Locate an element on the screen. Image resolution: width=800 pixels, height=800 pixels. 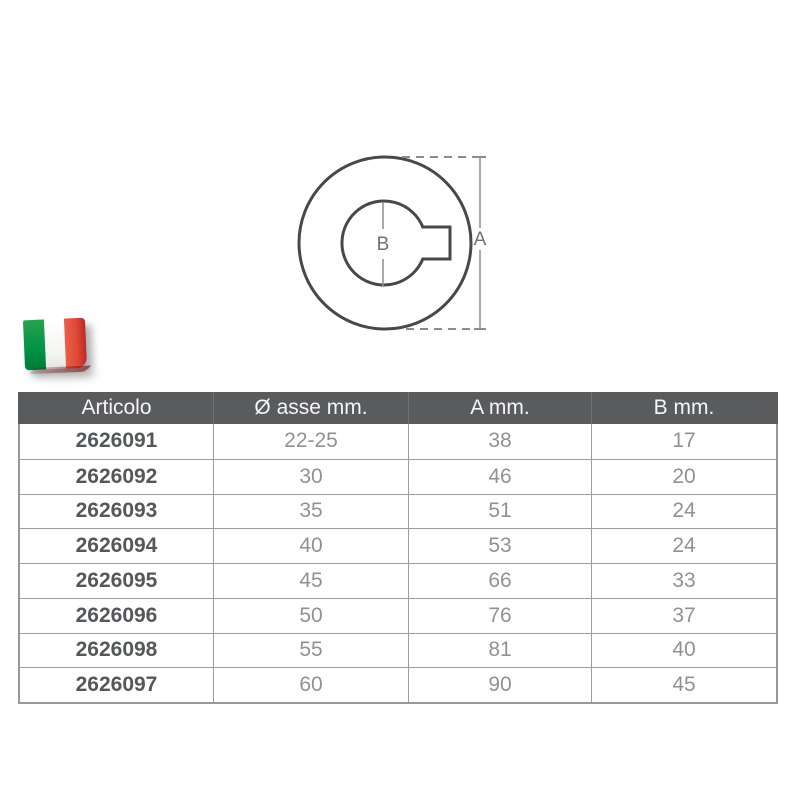
flag-red-stripe is located at coordinates (76, 343).